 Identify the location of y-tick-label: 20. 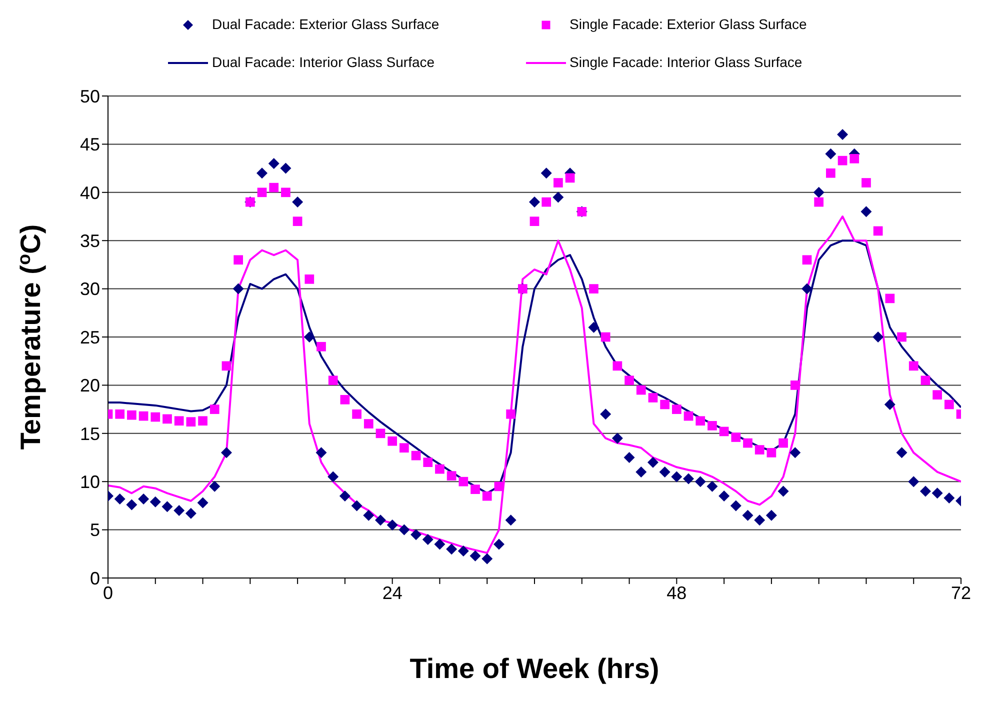
(90, 386).